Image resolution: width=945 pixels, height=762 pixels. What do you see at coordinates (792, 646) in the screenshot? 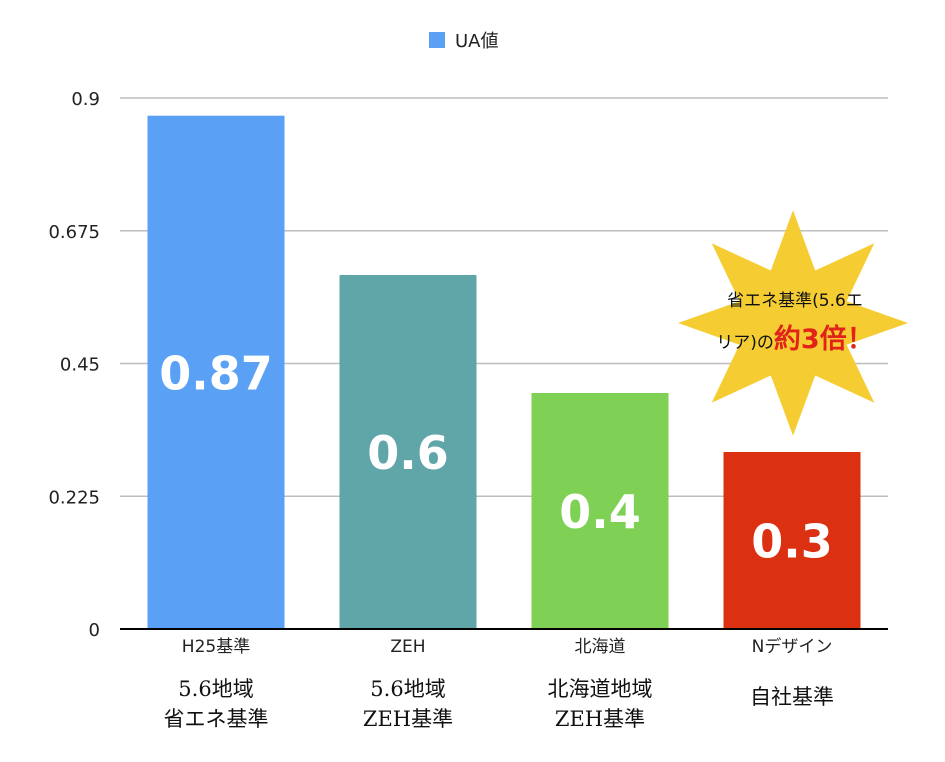
I see `x-tick-label: Nデザイン` at bounding box center [792, 646].